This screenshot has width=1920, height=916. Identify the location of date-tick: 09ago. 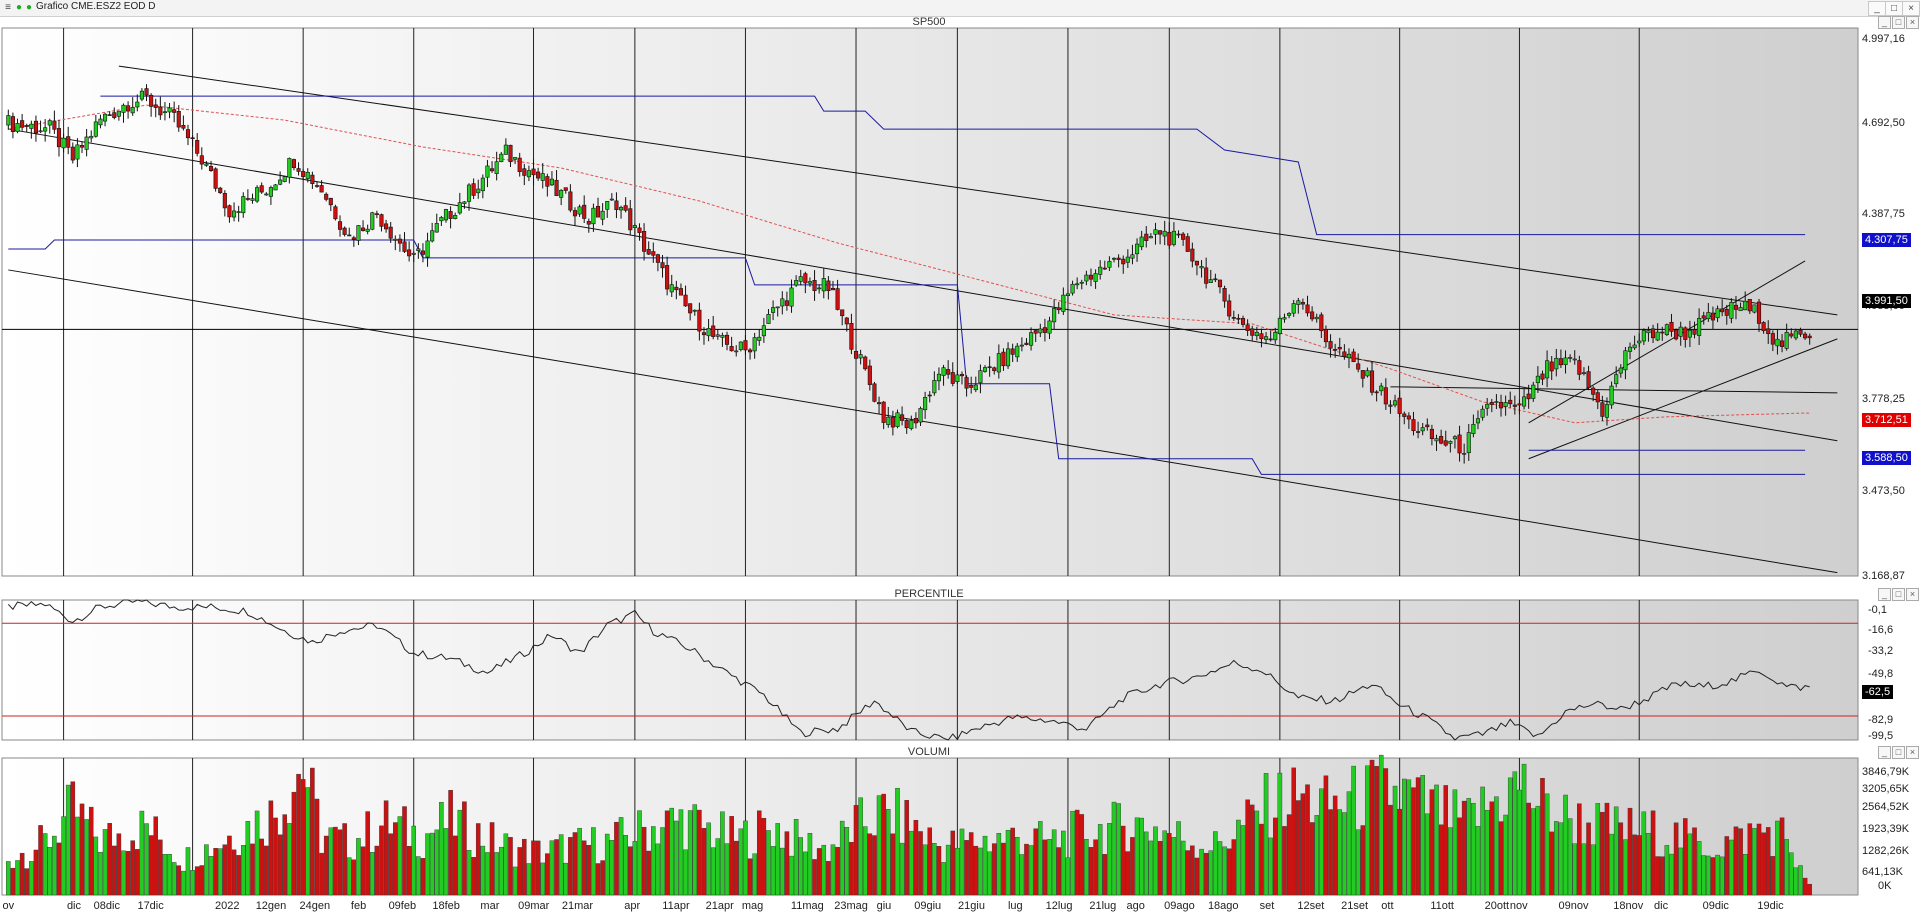
(1179, 906).